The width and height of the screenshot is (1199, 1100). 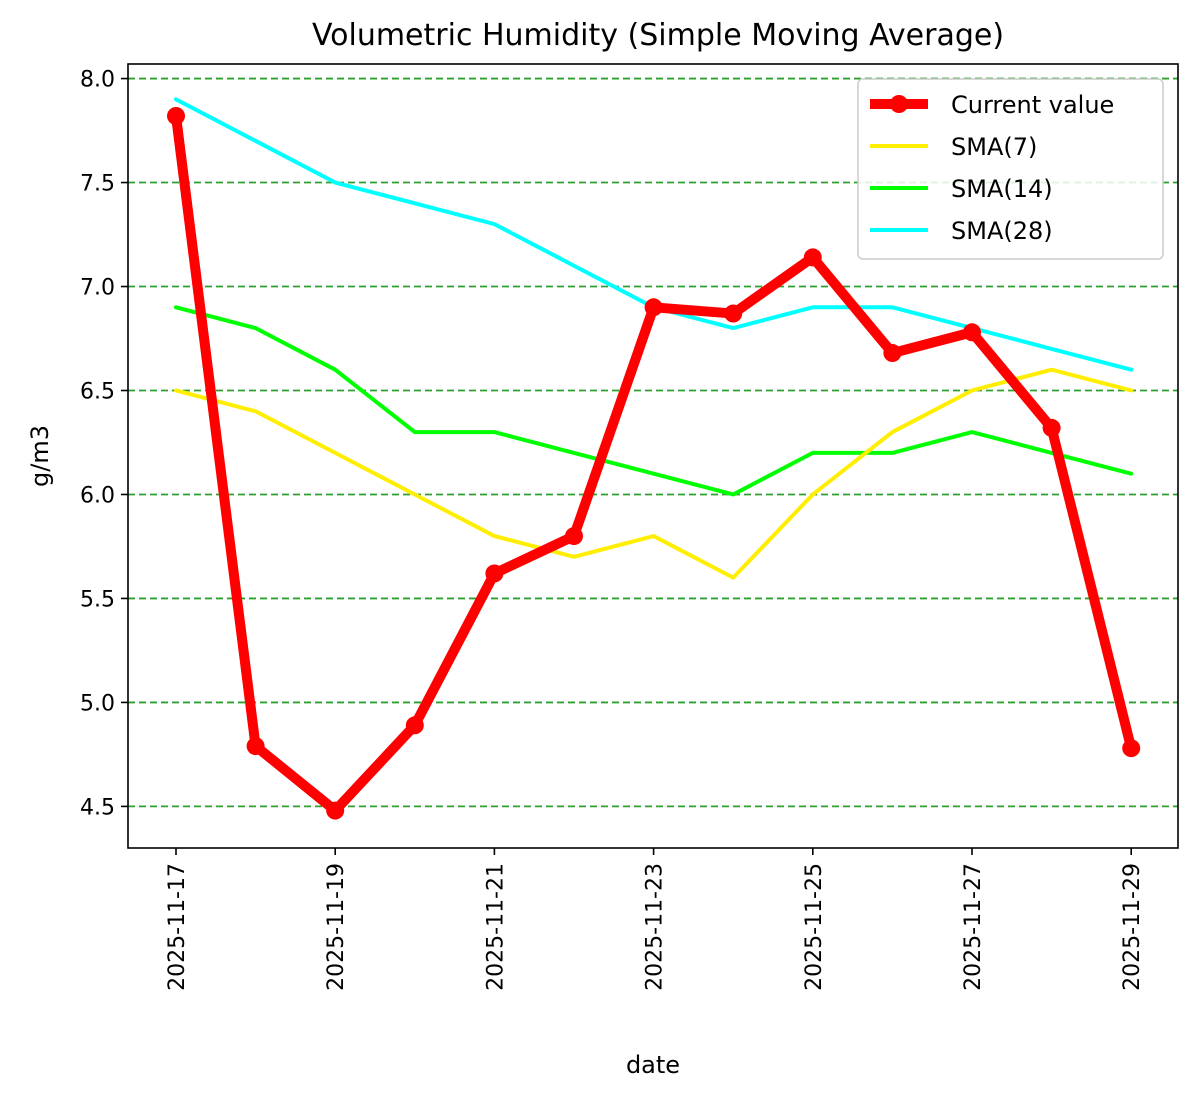 I want to click on y-tick-label-1: 5.0, so click(x=97, y=703).